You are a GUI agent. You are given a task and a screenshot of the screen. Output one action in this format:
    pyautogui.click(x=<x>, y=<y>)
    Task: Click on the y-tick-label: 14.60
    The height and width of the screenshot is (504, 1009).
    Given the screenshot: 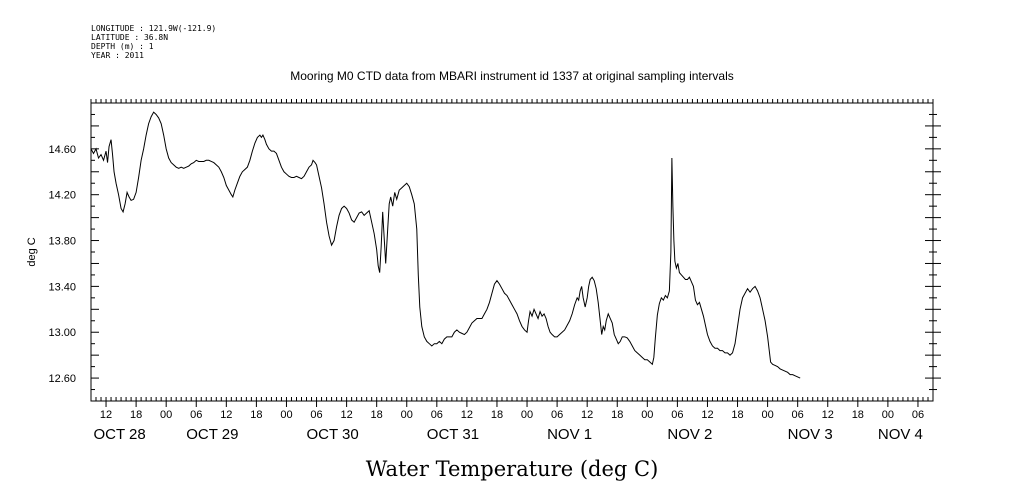 What is the action you would take?
    pyautogui.click(x=62, y=150)
    